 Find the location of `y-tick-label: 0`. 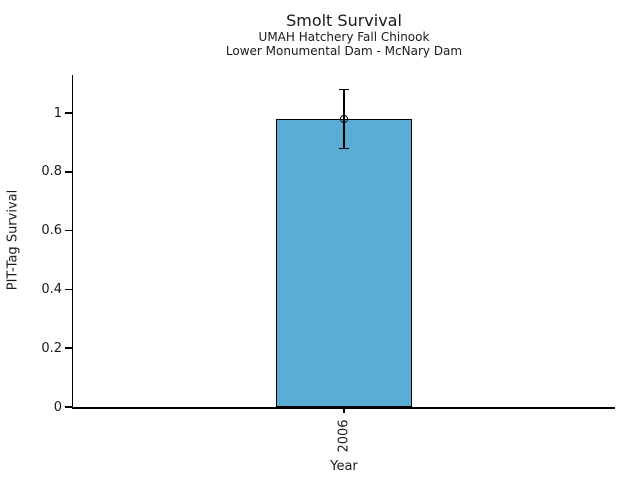

y-tick-label: 0 is located at coordinates (57, 407).